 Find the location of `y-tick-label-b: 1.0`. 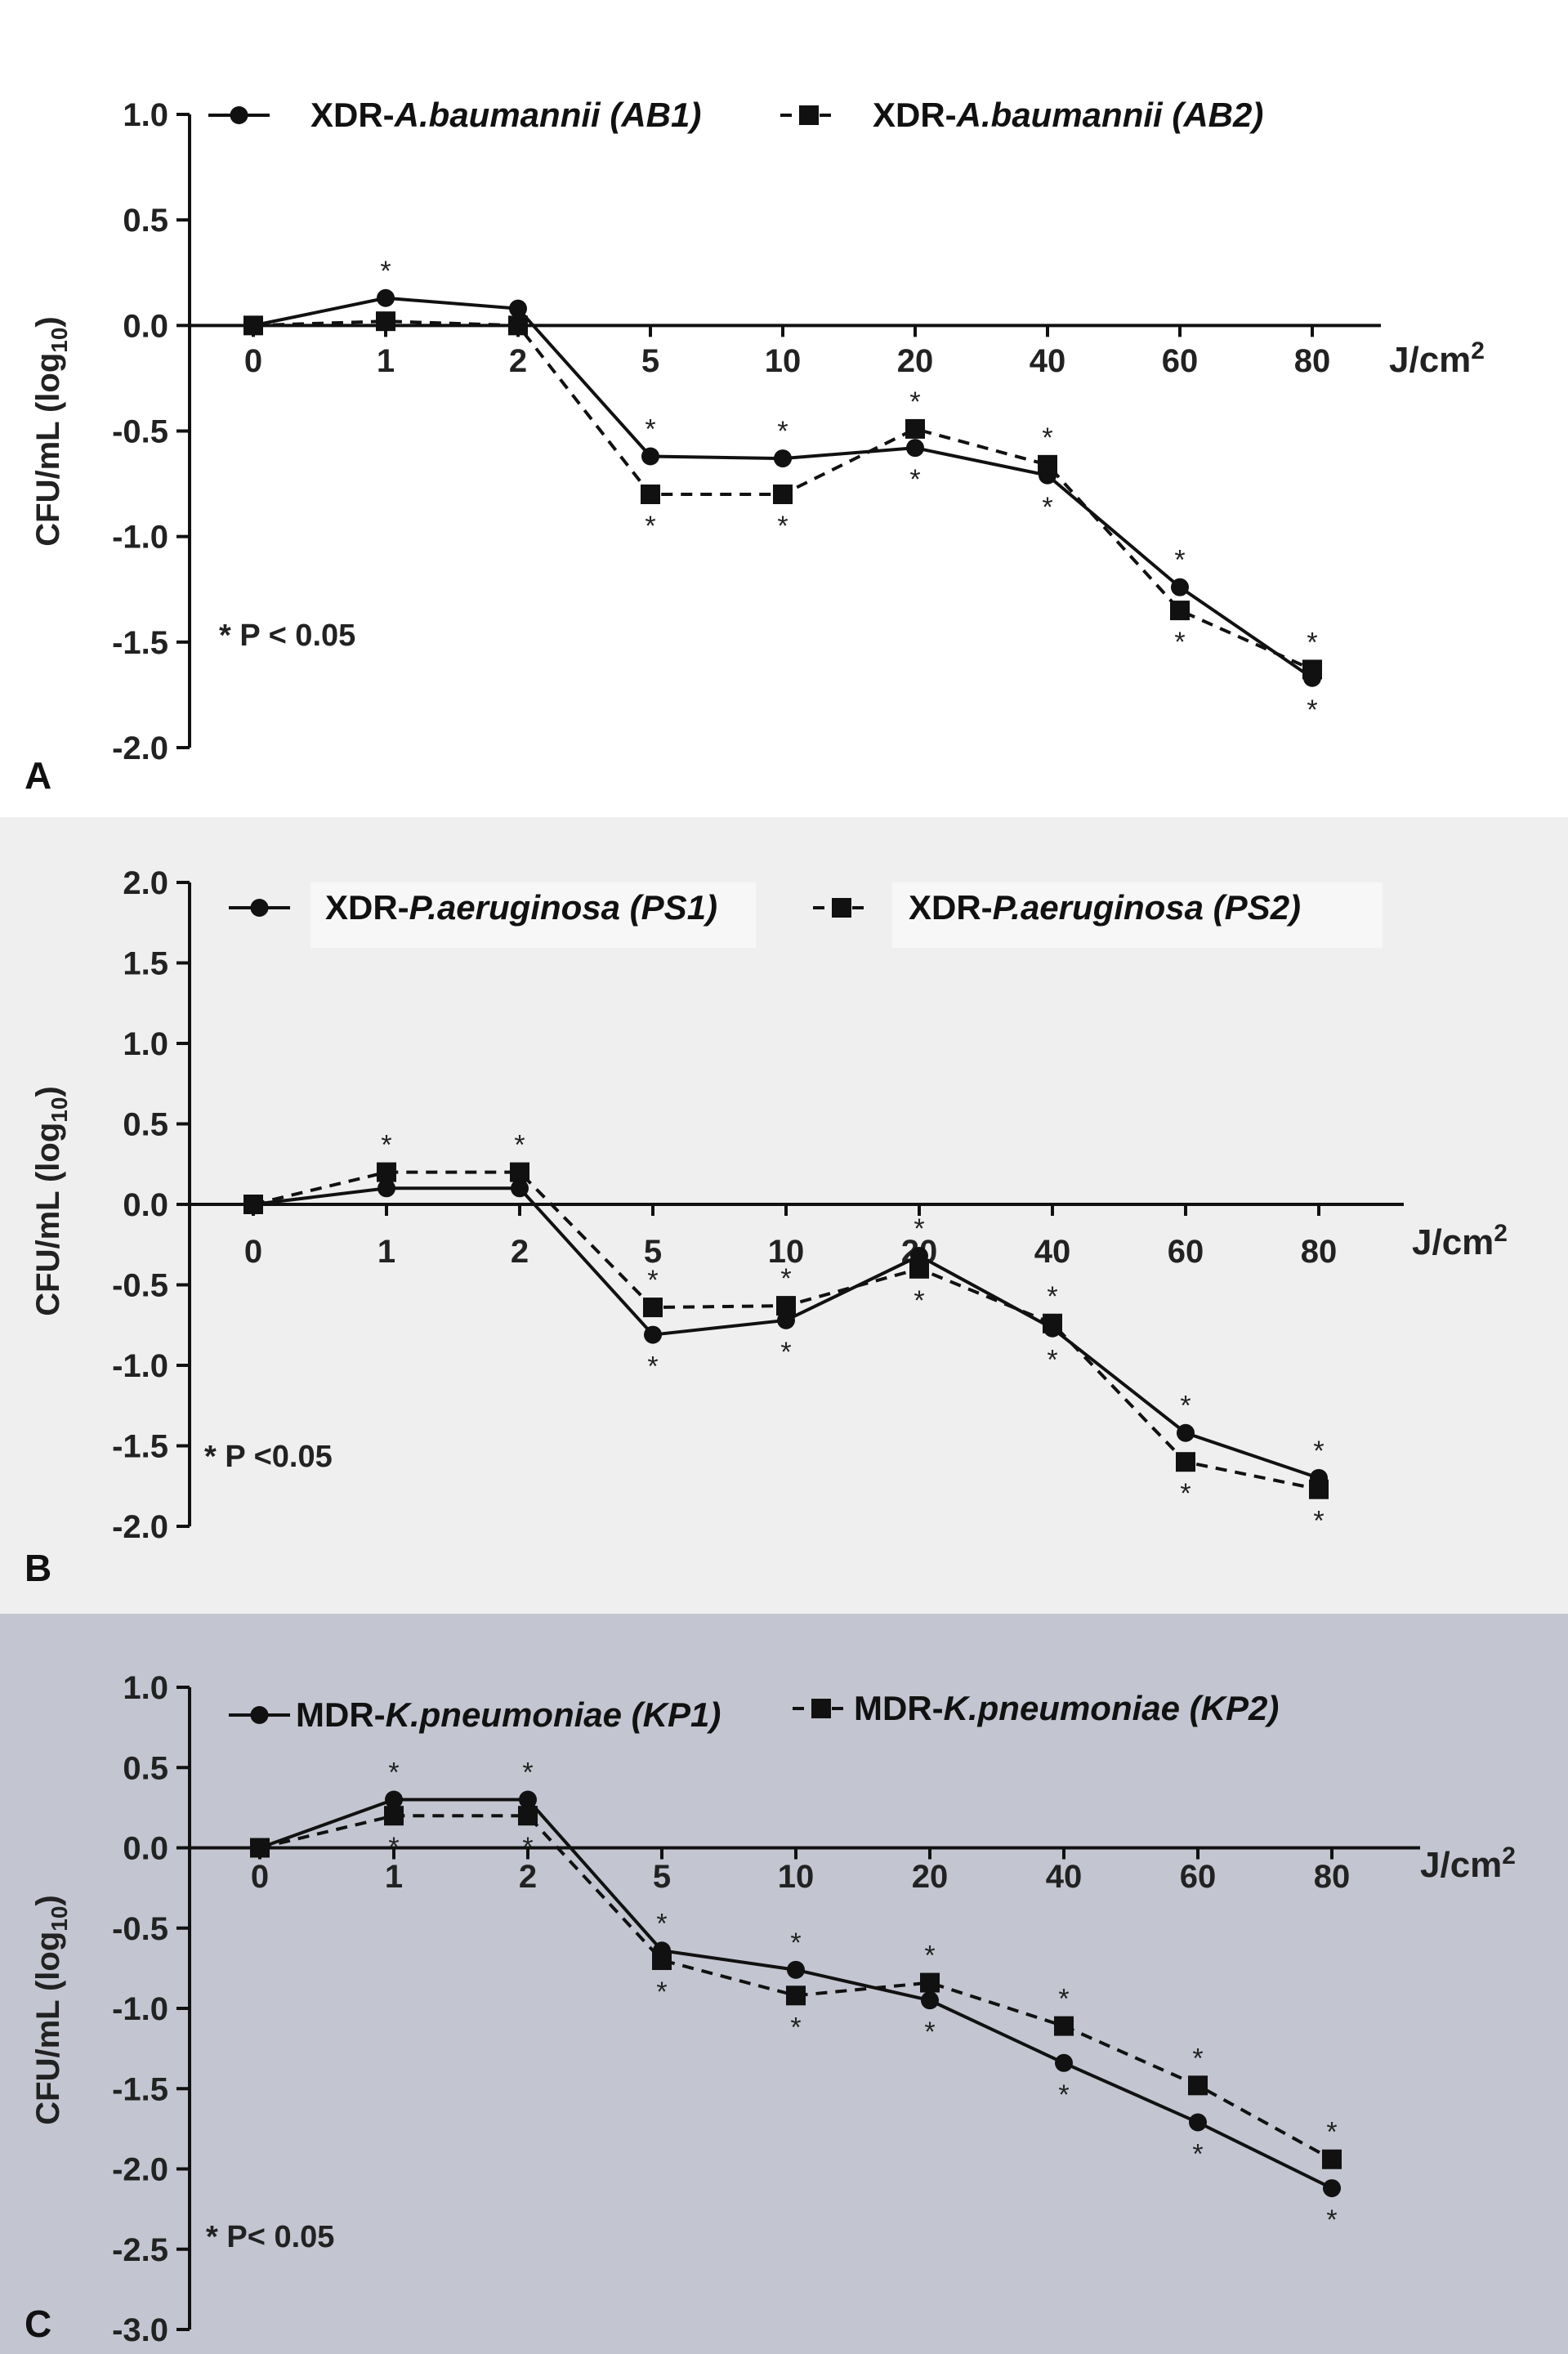

y-tick-label-b: 1.0 is located at coordinates (145, 1044).